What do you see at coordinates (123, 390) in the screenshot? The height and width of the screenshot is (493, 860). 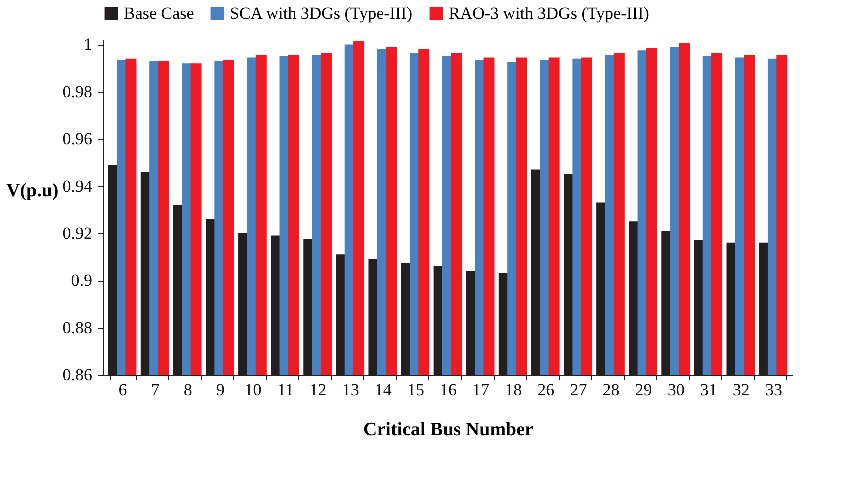 I see `x-tick-label: 6` at bounding box center [123, 390].